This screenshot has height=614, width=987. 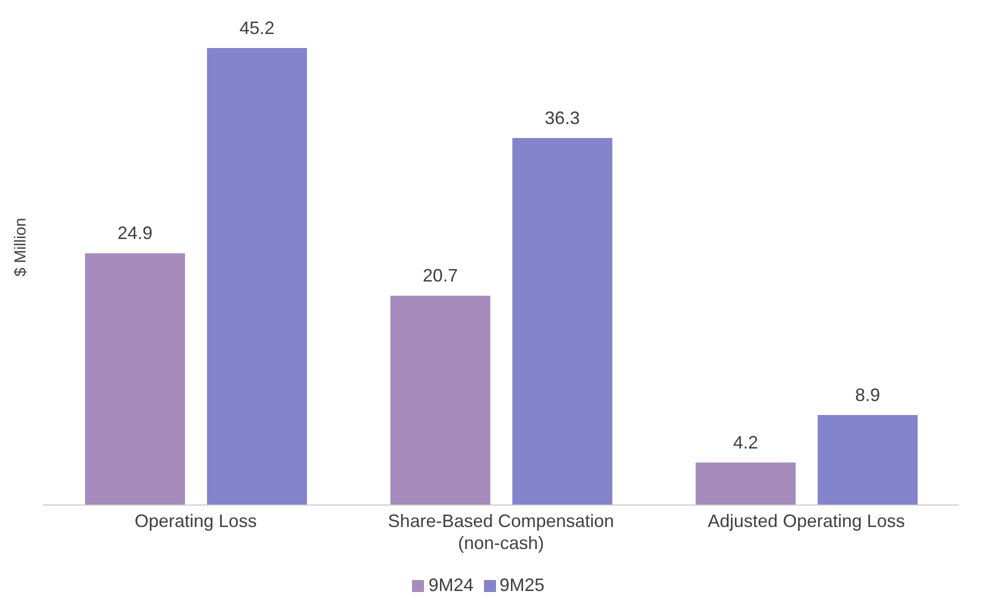 I want to click on y-axis-title: $ Million, so click(x=21, y=247).